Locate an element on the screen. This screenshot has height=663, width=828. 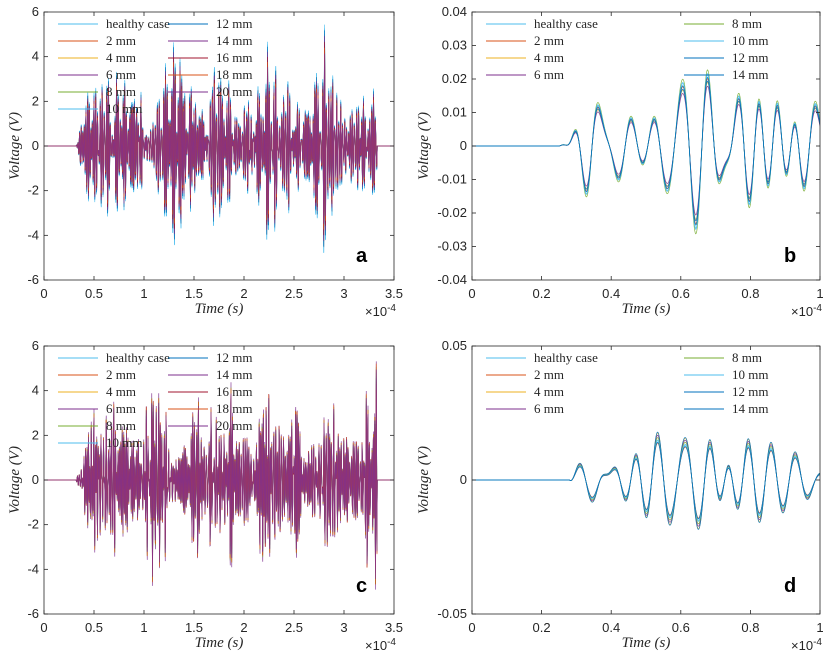
x-tick-label: 1.5 is located at coordinates (194, 627).